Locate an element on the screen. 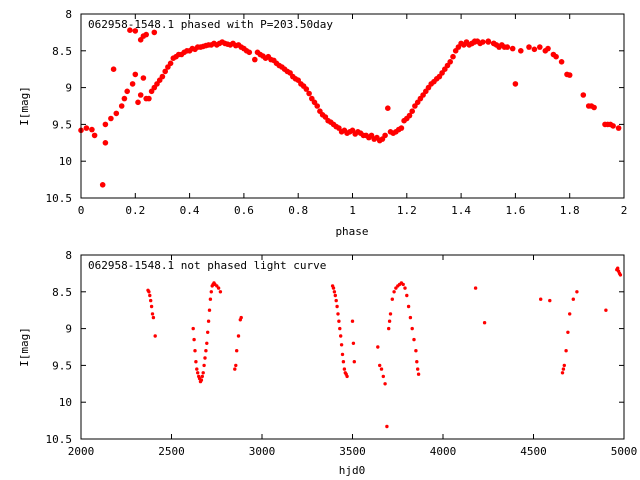 The width and height of the screenshot is (640, 480). phased-x-tick-label: 1.8 is located at coordinates (570, 210).